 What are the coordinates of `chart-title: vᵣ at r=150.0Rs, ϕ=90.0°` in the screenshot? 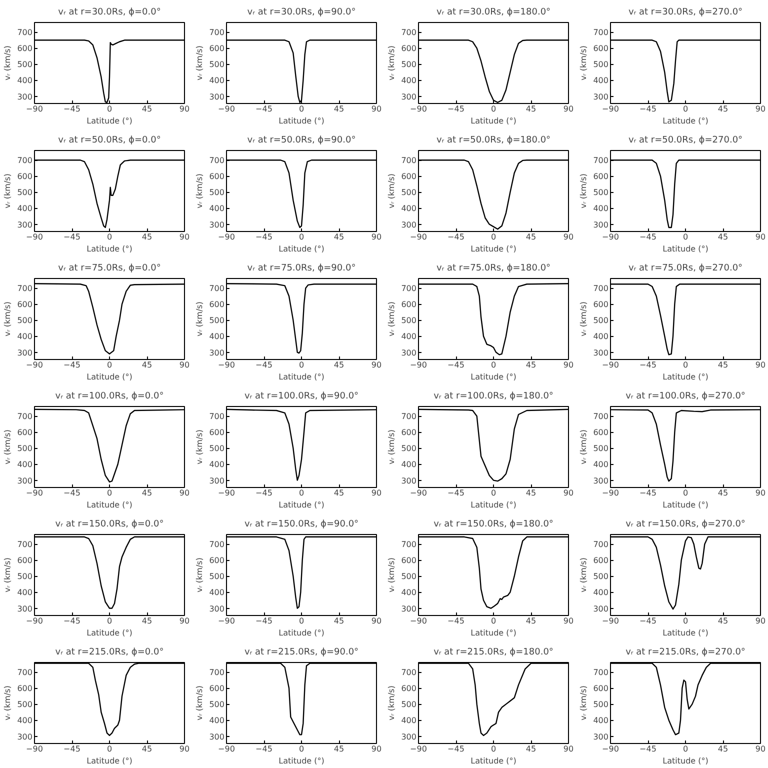 It's located at (301, 525).